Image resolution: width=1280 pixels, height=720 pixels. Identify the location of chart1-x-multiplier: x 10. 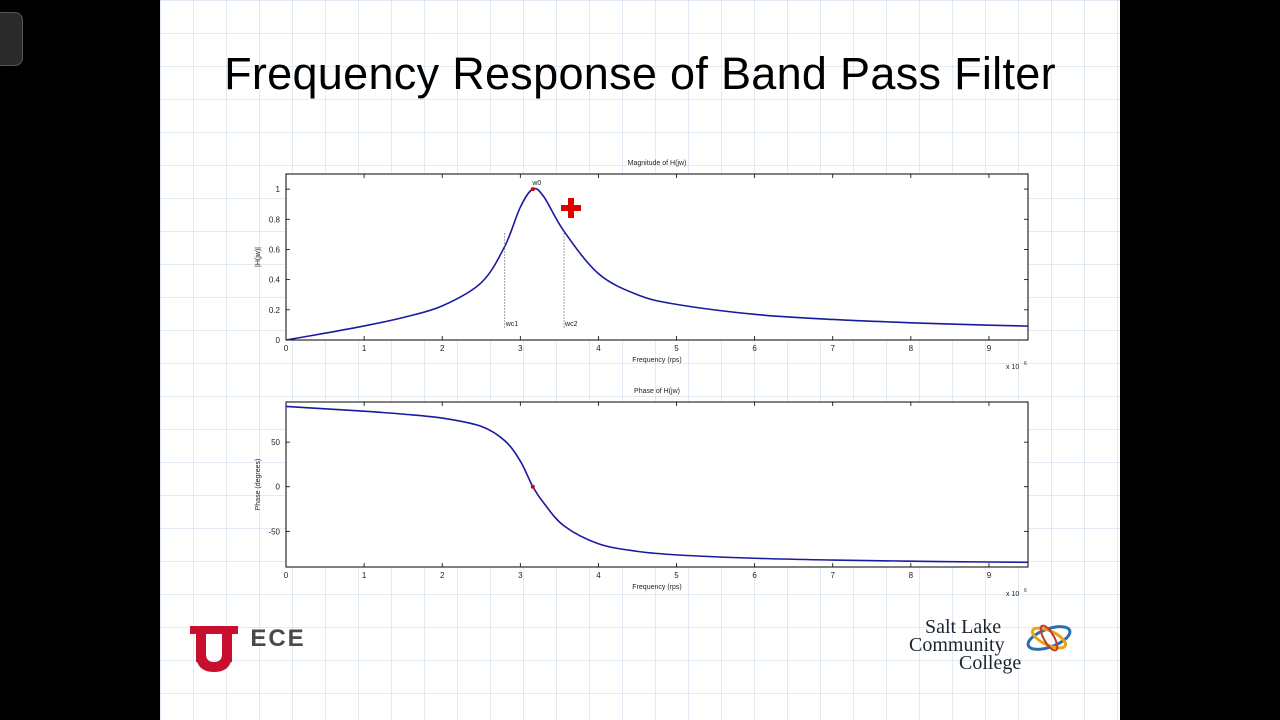
(1012, 367).